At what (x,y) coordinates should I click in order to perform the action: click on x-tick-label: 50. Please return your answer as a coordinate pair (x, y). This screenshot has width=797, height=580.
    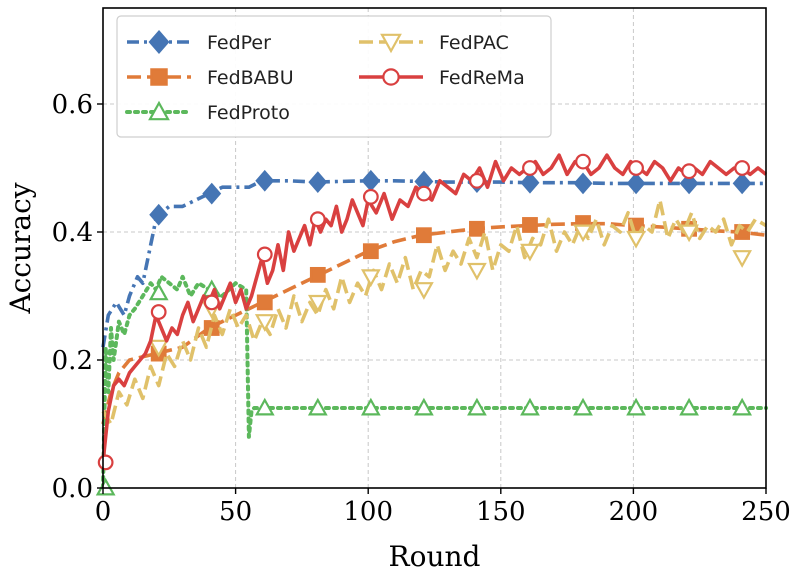
    Looking at the image, I should click on (235, 512).